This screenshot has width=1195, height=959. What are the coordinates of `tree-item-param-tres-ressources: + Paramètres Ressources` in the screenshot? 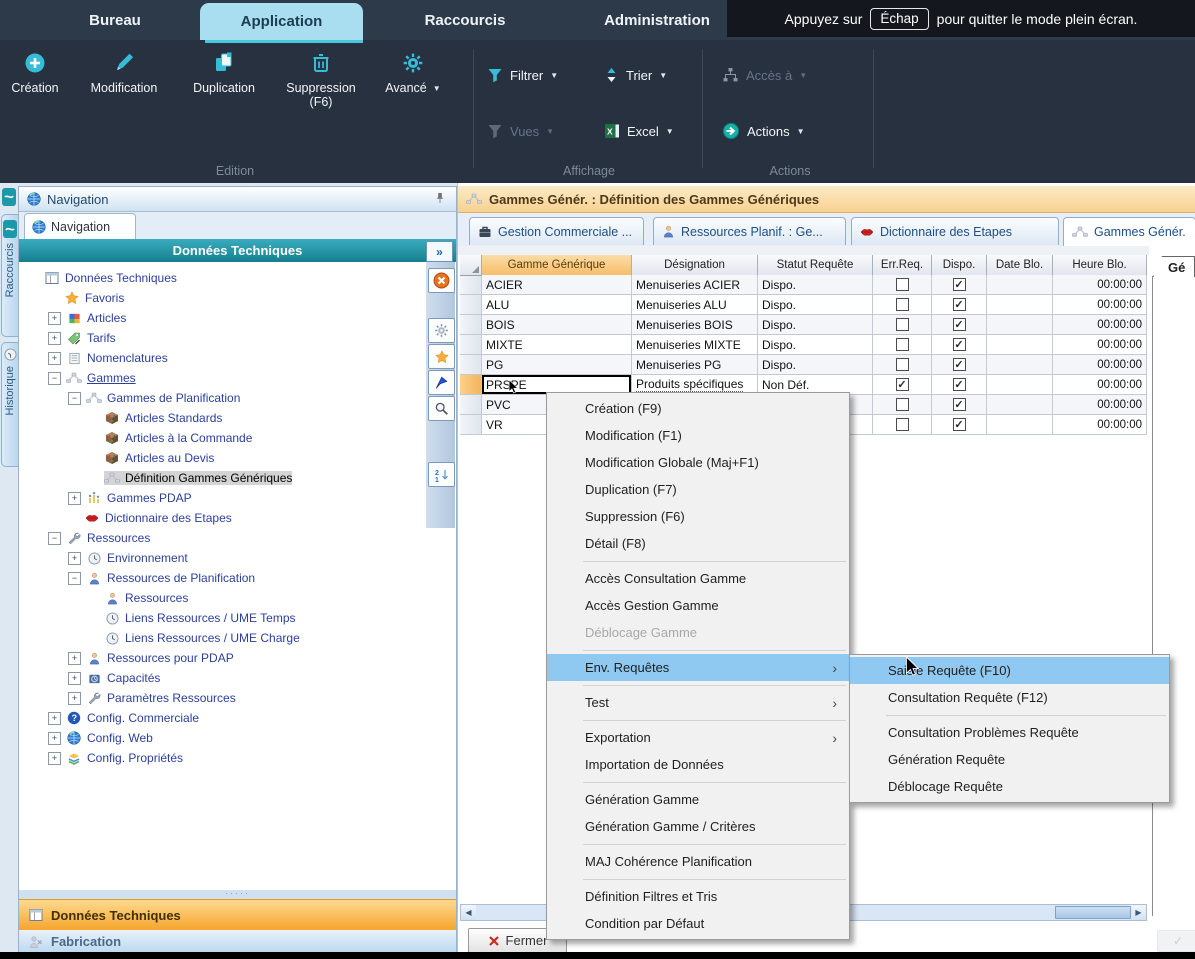 It's located at (222, 698).